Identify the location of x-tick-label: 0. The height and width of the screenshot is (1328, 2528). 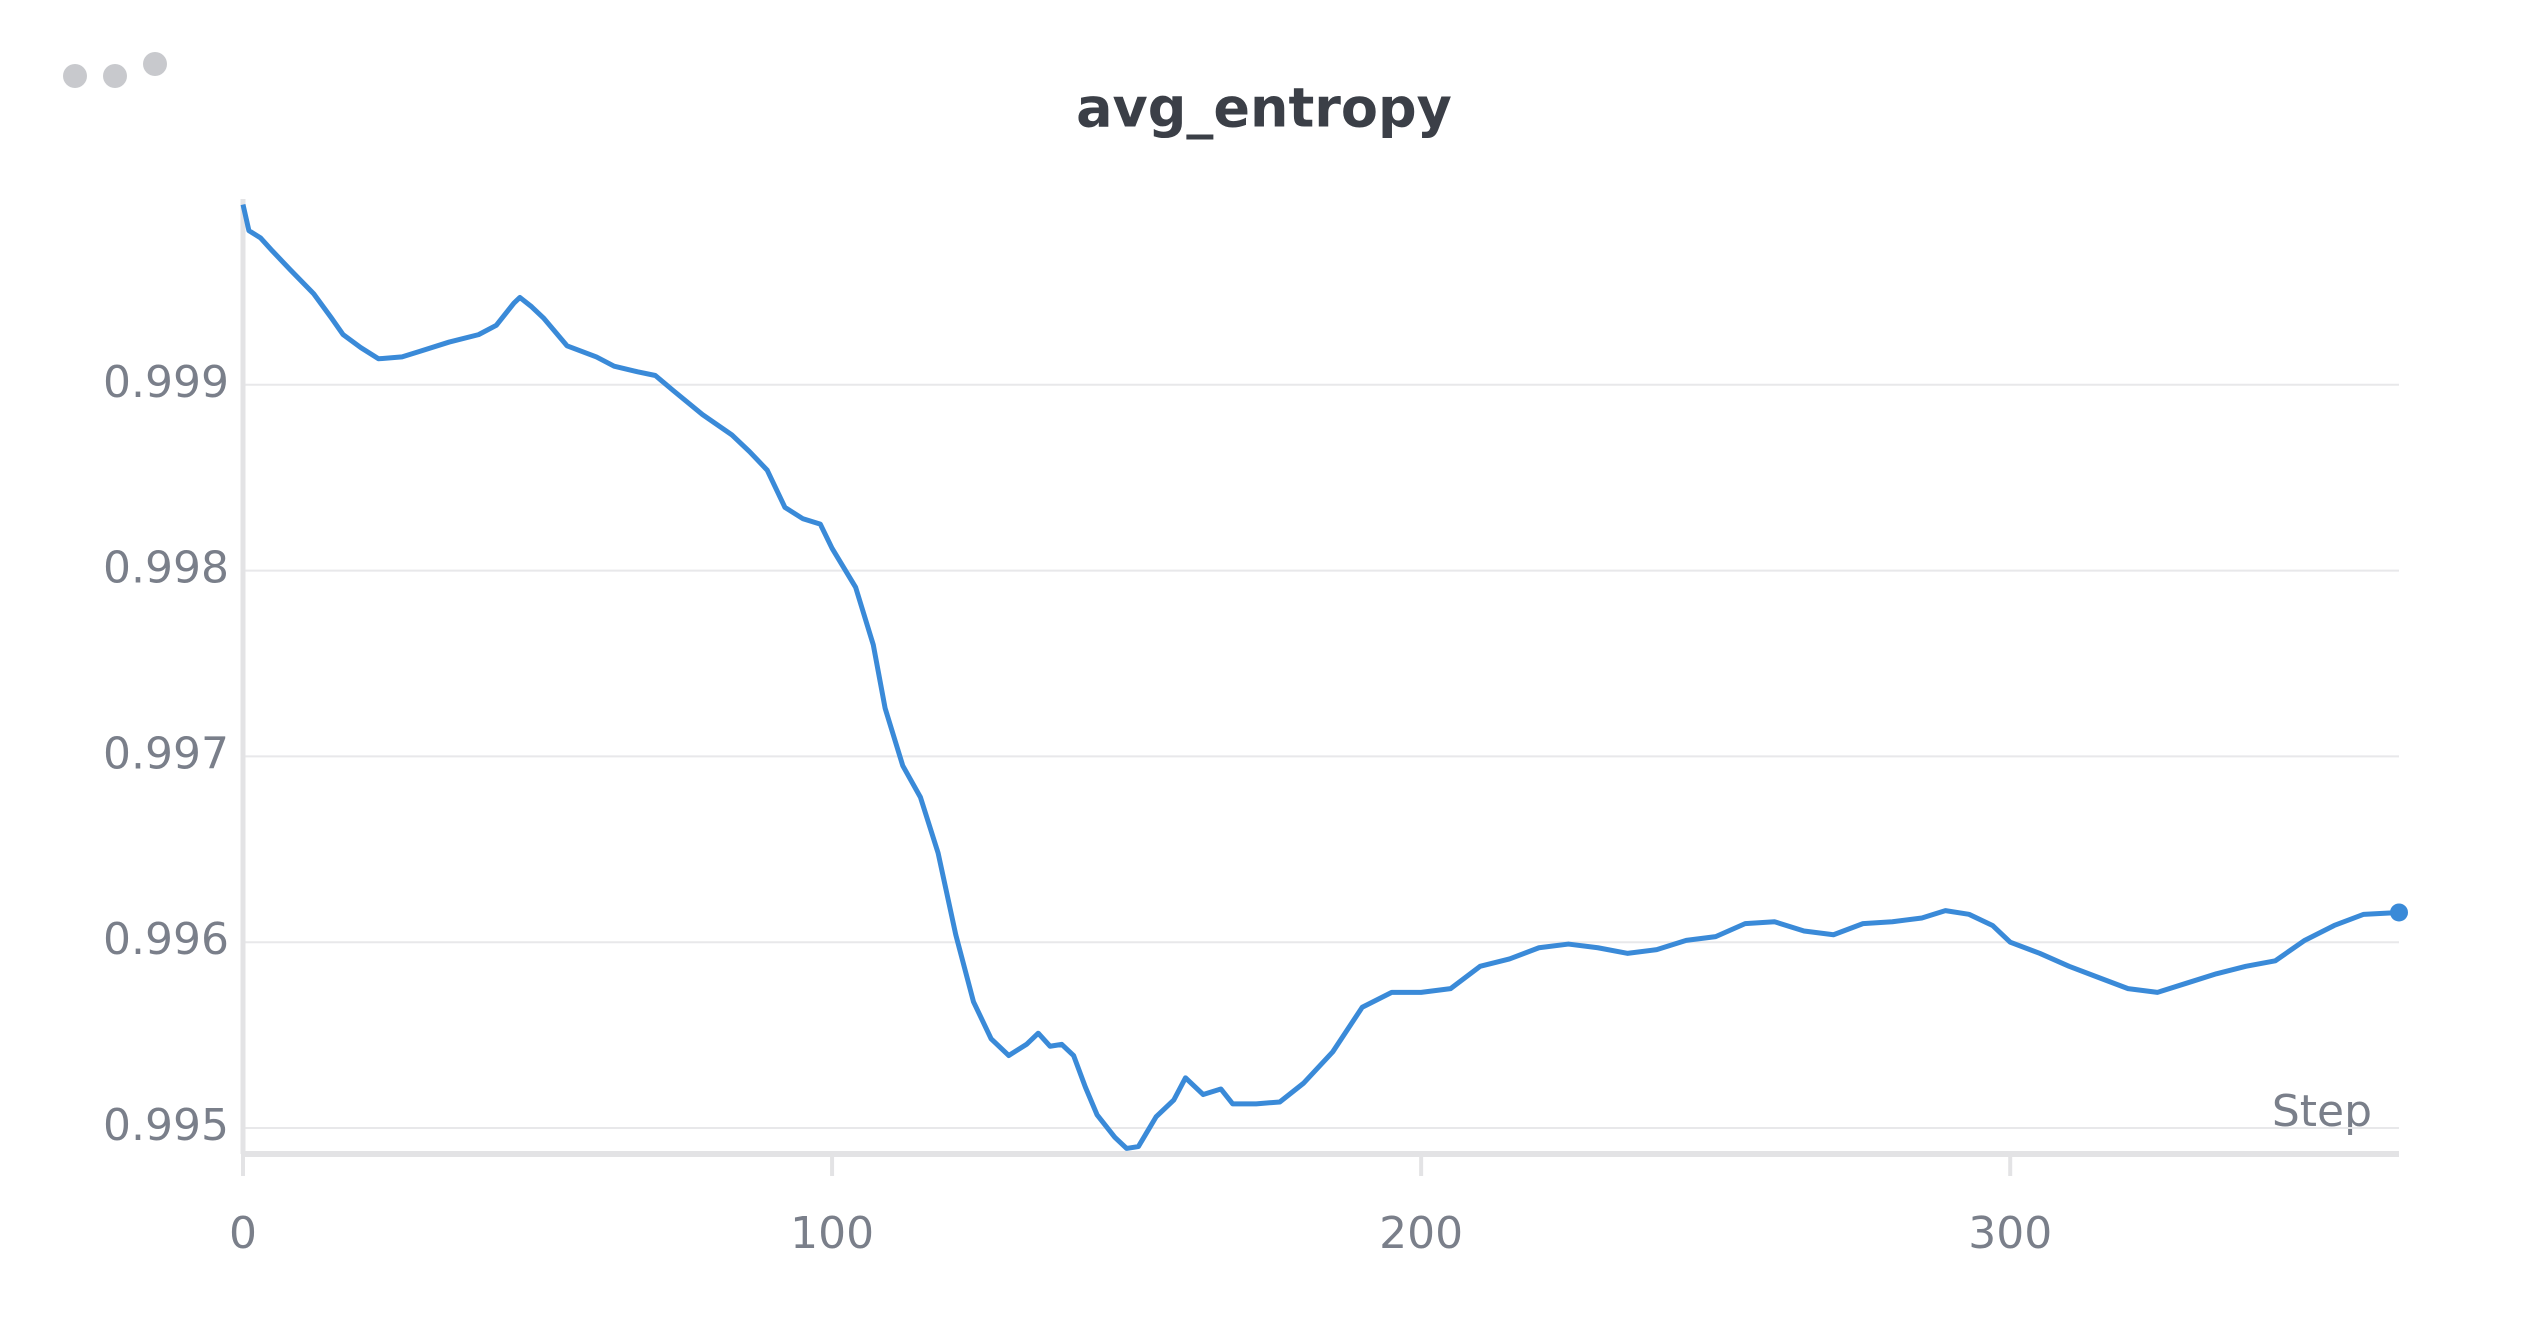
(243, 1233).